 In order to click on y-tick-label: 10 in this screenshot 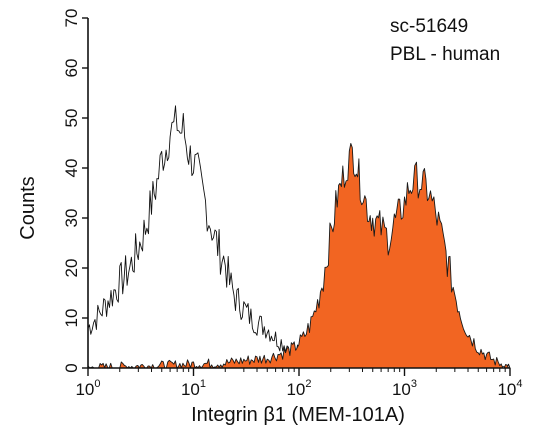, I will do `click(71, 318)`.